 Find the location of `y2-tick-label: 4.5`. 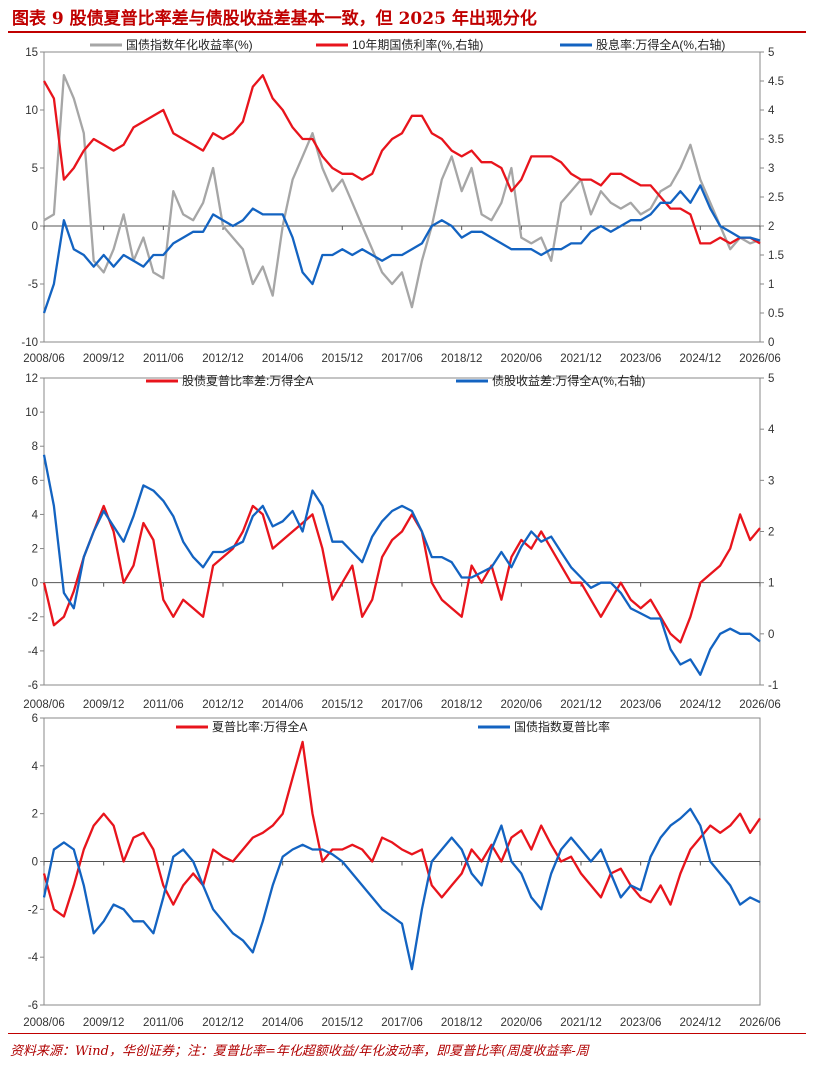

y2-tick-label: 4.5 is located at coordinates (776, 82).